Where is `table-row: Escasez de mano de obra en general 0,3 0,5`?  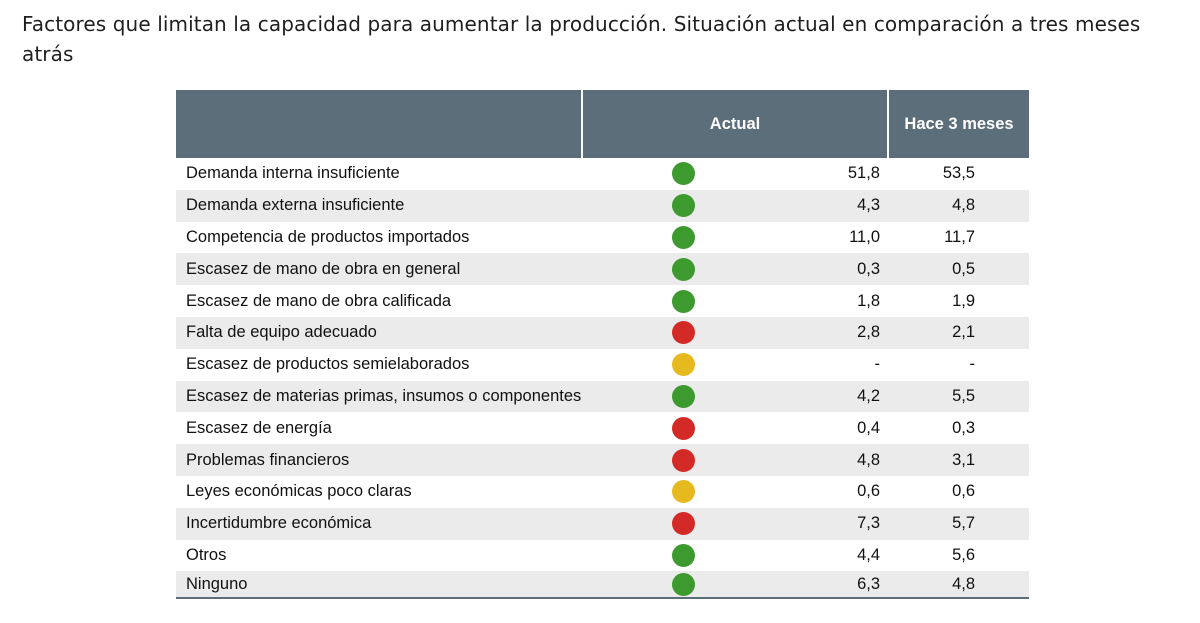 table-row: Escasez de mano de obra en general 0,3 0,5 is located at coordinates (602, 269).